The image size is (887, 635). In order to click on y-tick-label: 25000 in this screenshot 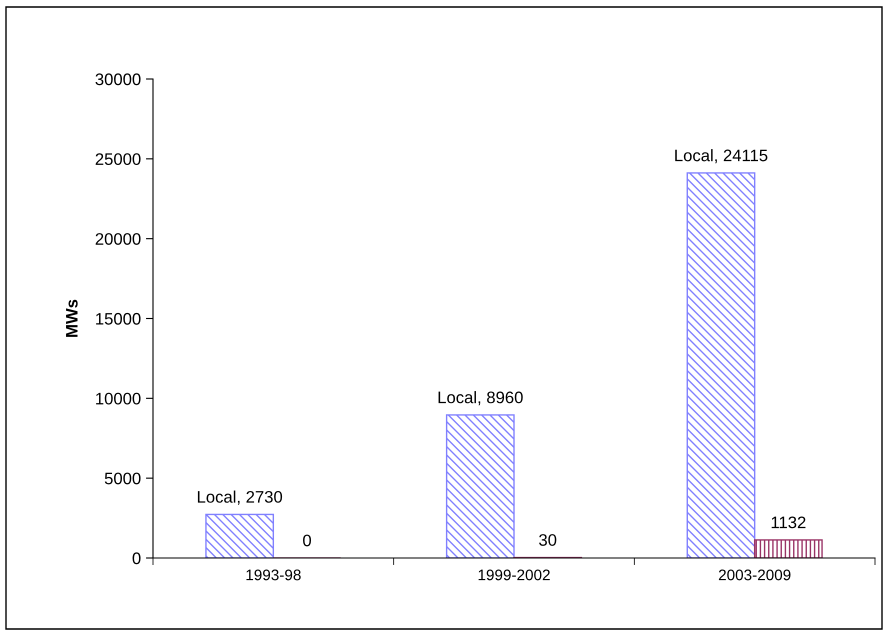, I will do `click(118, 159)`.